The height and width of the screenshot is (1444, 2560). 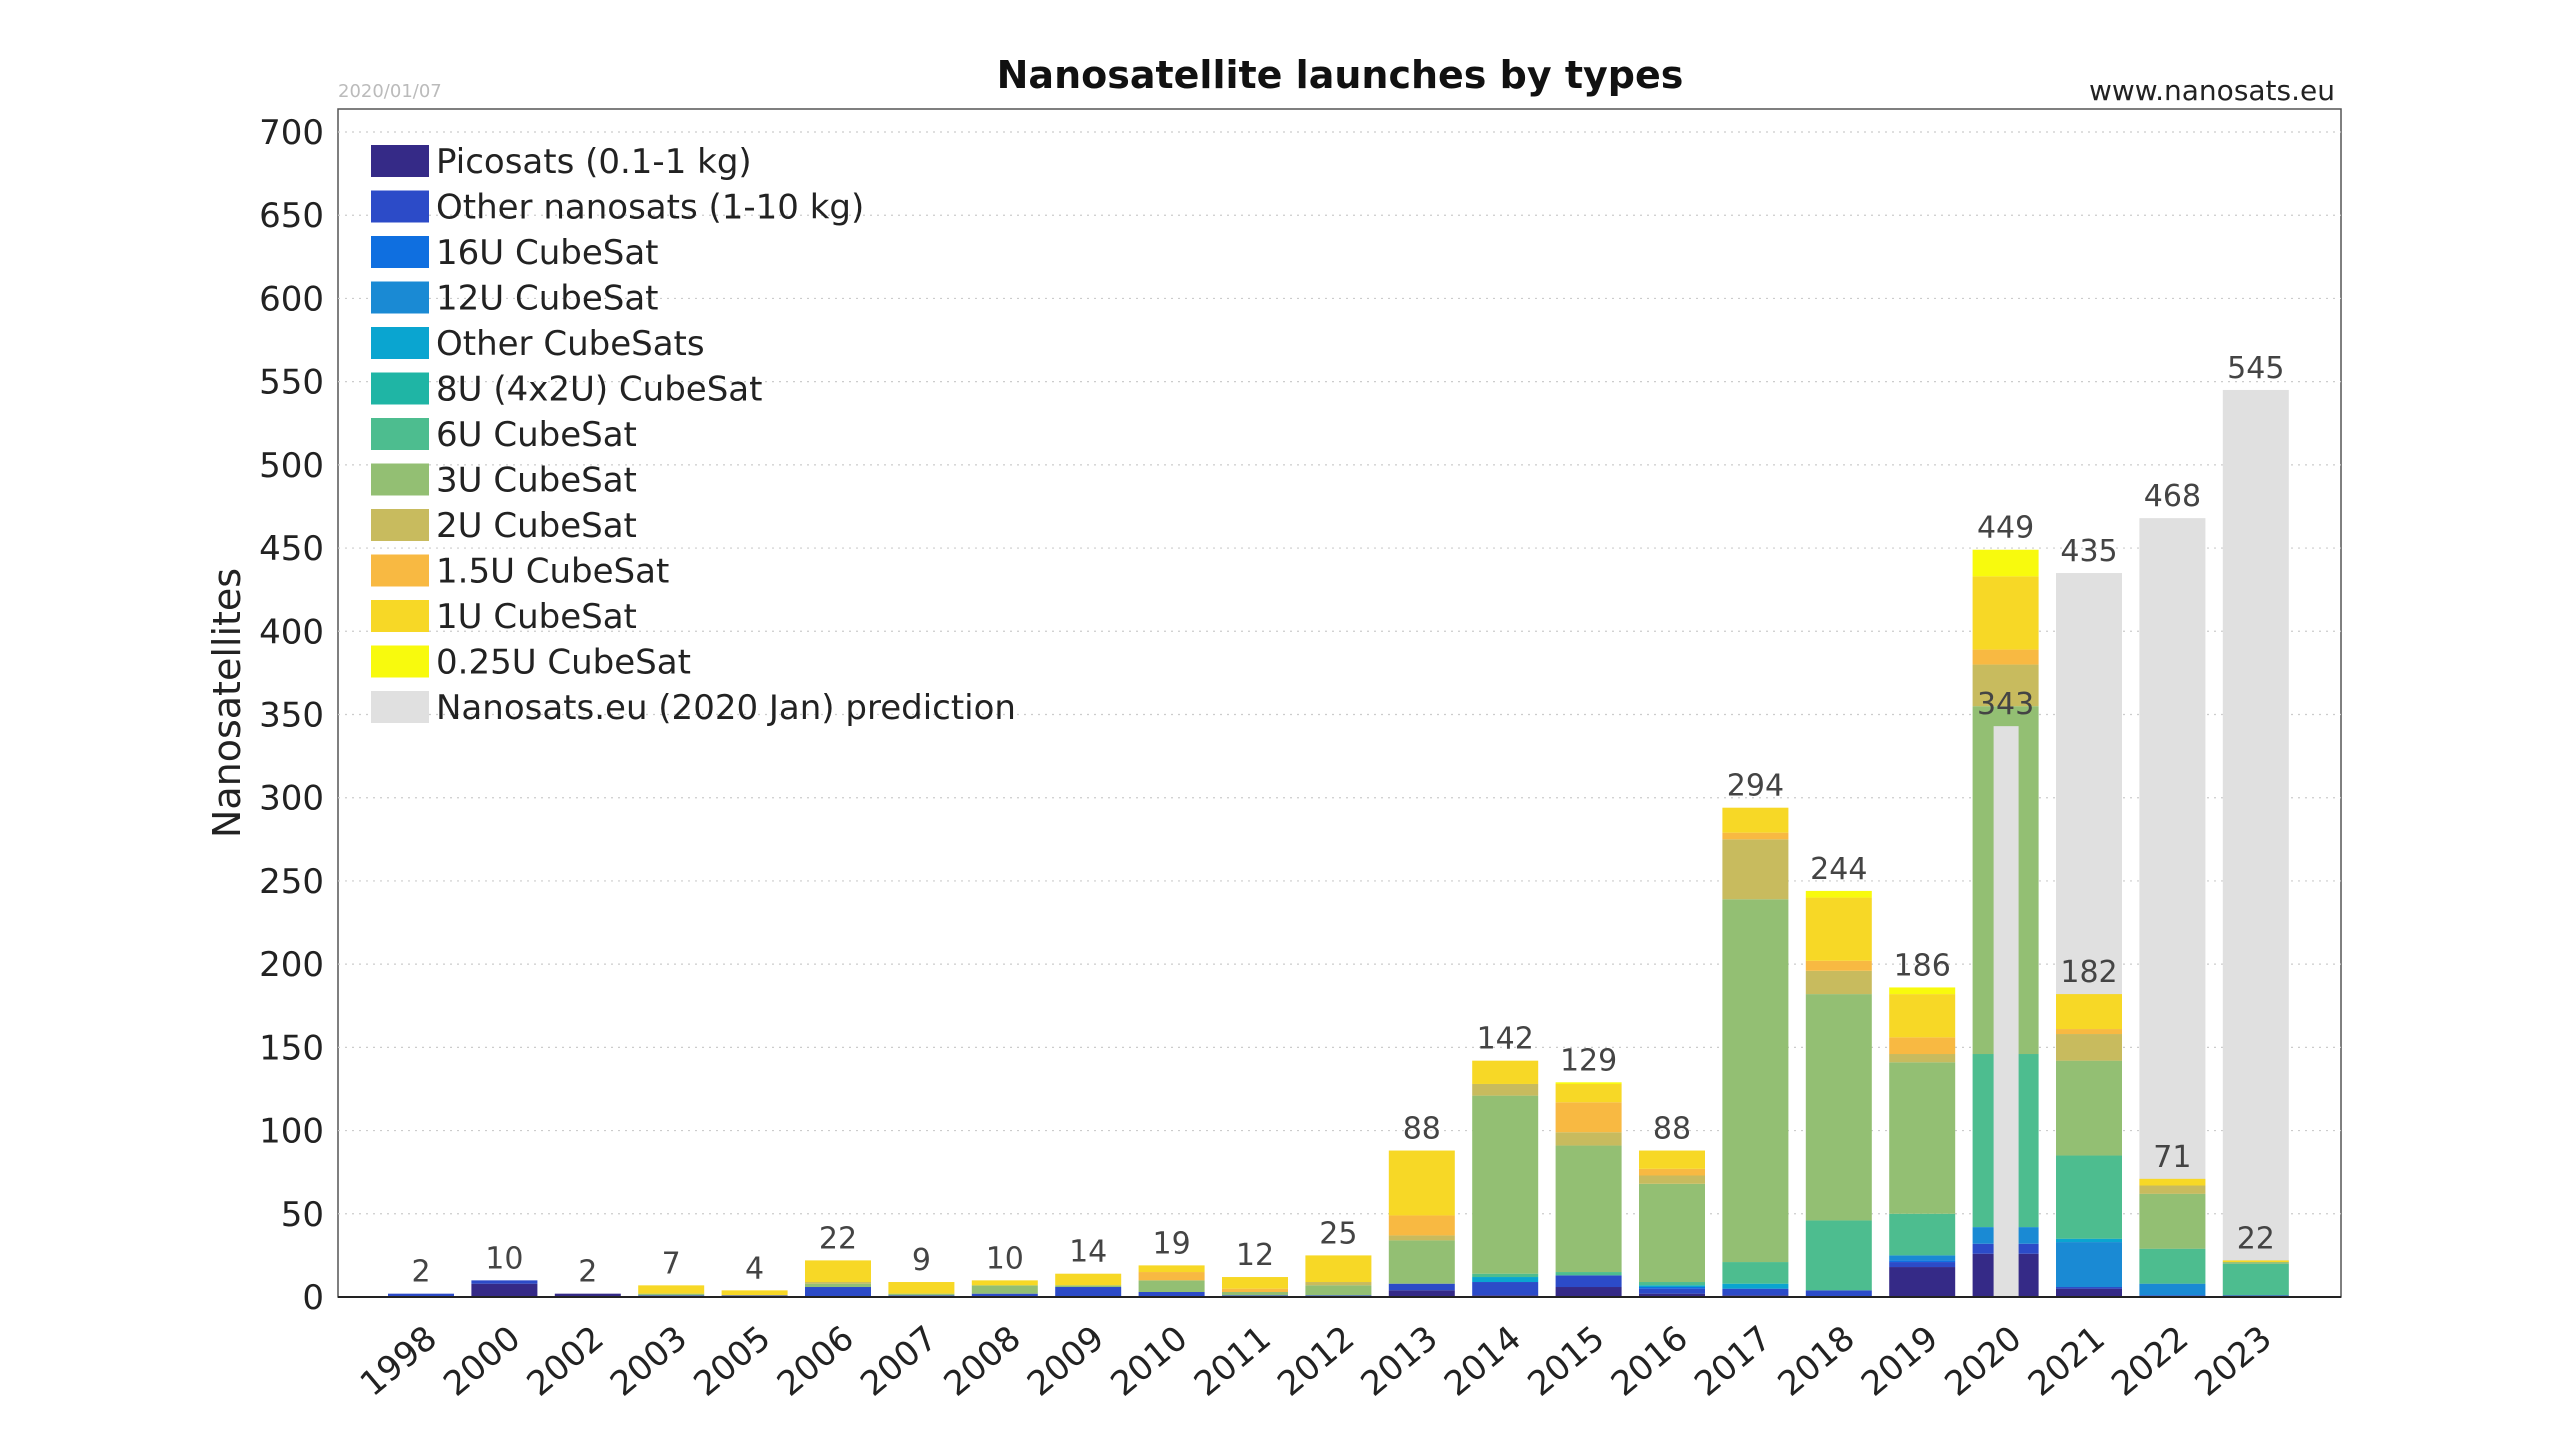 I want to click on bar-segment-2013-s0, so click(x=1421, y=1293).